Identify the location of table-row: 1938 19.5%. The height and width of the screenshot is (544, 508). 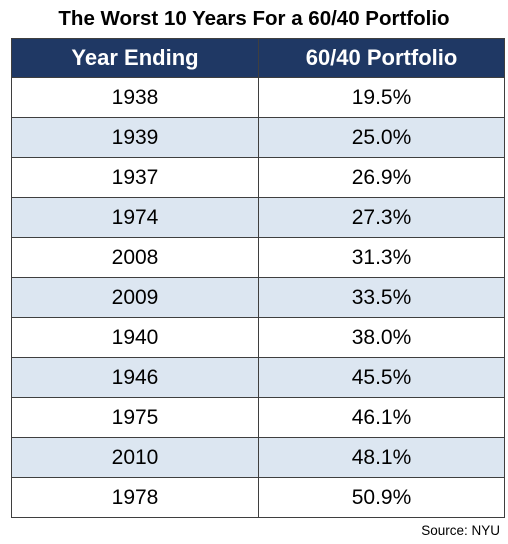
(258, 97).